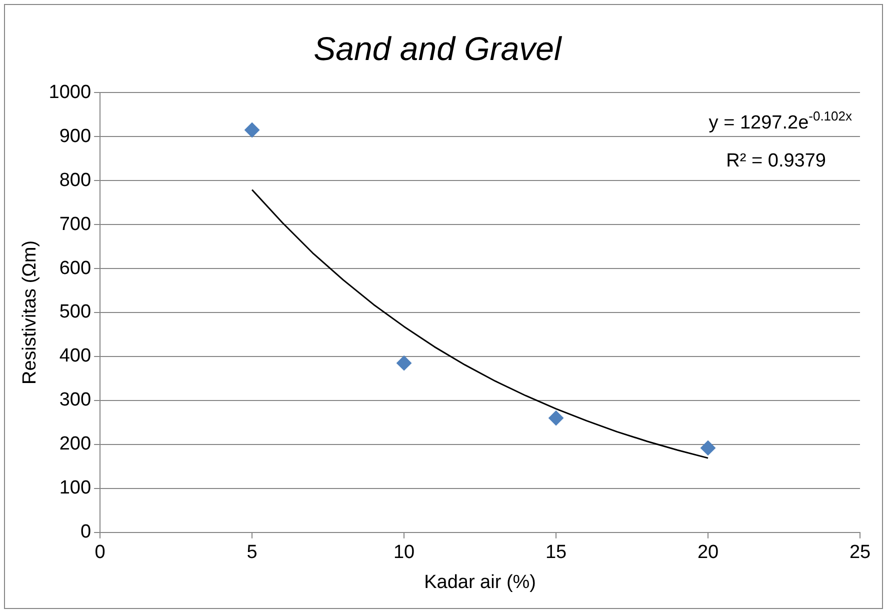  What do you see at coordinates (860, 553) in the screenshot?
I see `x-tick-label: 25` at bounding box center [860, 553].